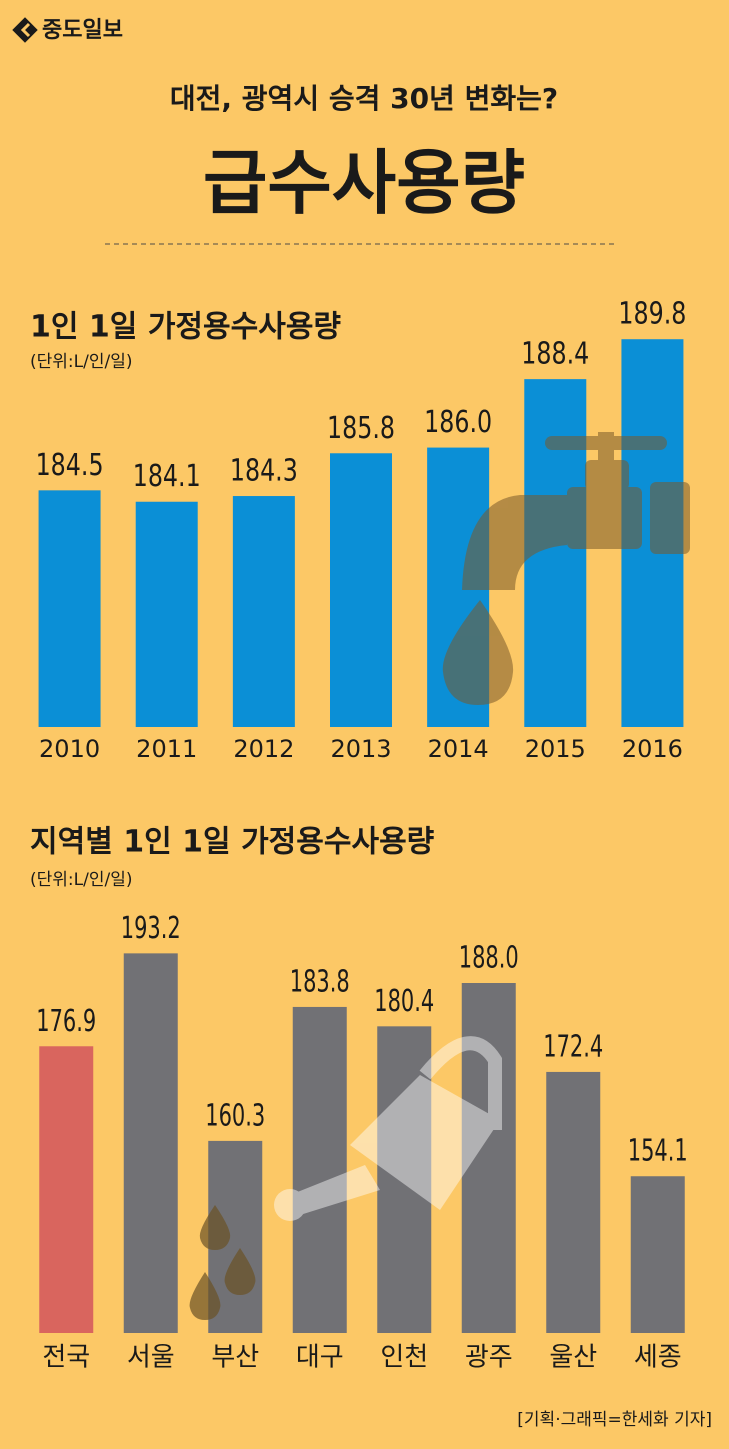 The width and height of the screenshot is (729, 1449). I want to click on value-label: 188.0, so click(489, 958).